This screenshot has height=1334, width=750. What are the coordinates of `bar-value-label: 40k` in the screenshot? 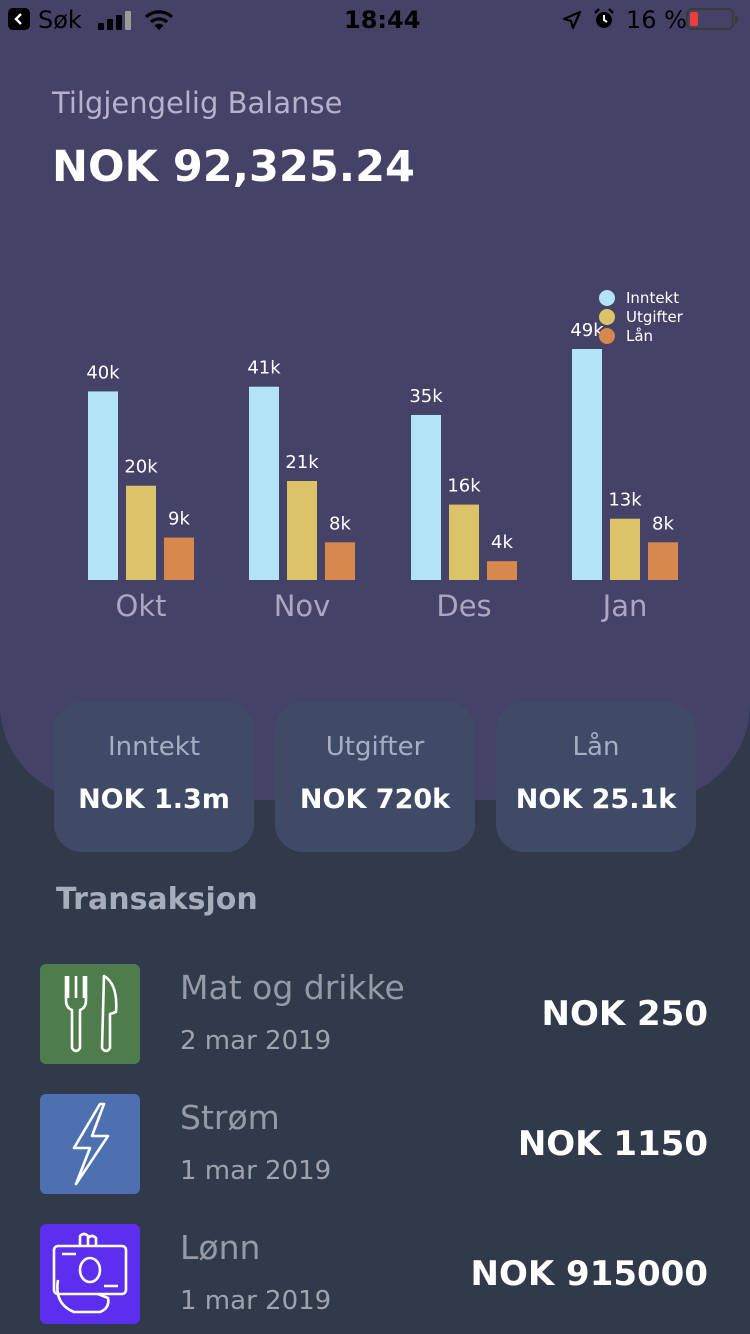 It's located at (103, 372).